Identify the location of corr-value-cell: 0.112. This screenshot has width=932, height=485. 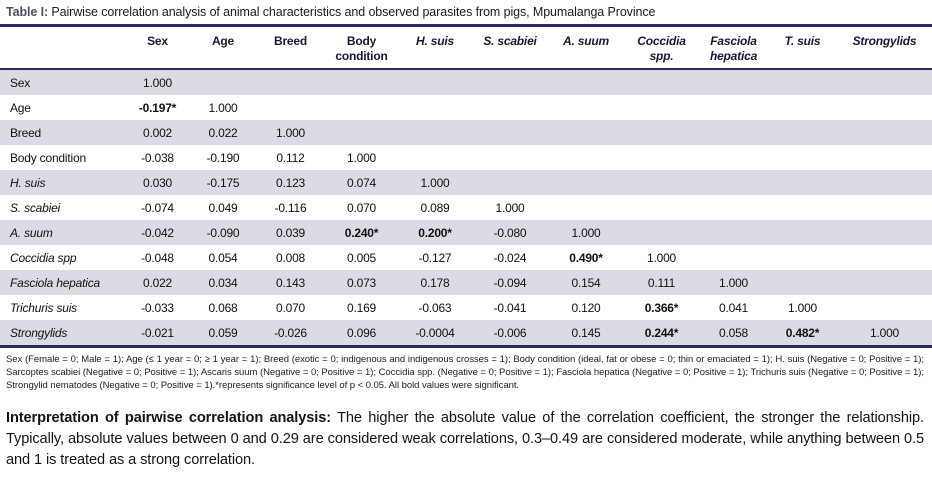
(290, 157).